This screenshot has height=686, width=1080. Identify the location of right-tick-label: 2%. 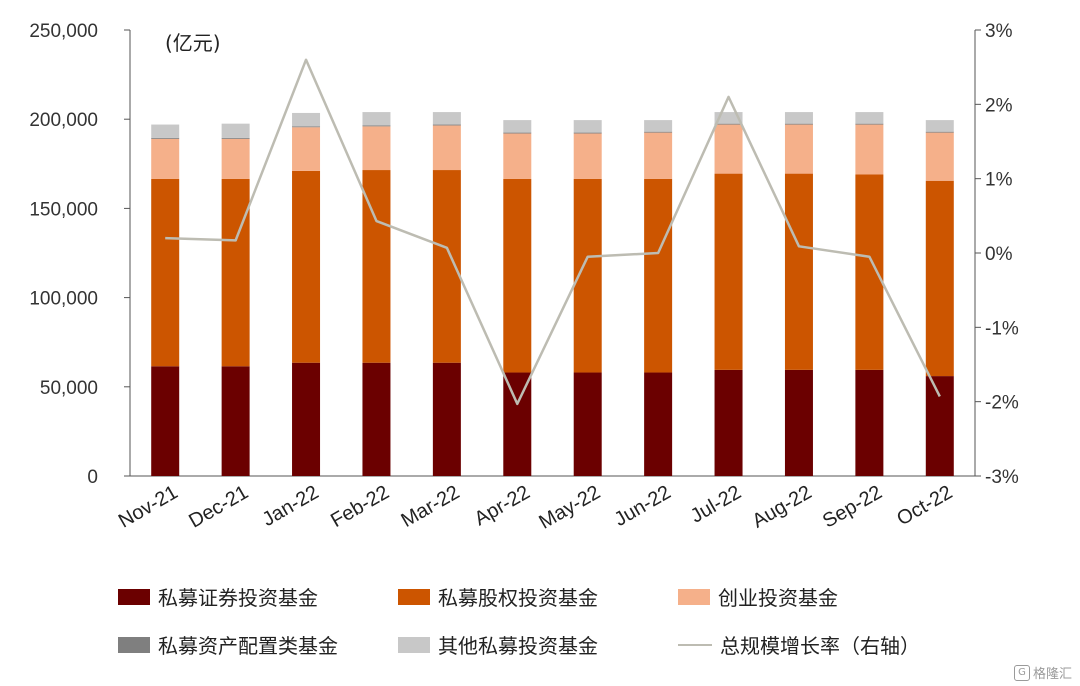
(999, 105).